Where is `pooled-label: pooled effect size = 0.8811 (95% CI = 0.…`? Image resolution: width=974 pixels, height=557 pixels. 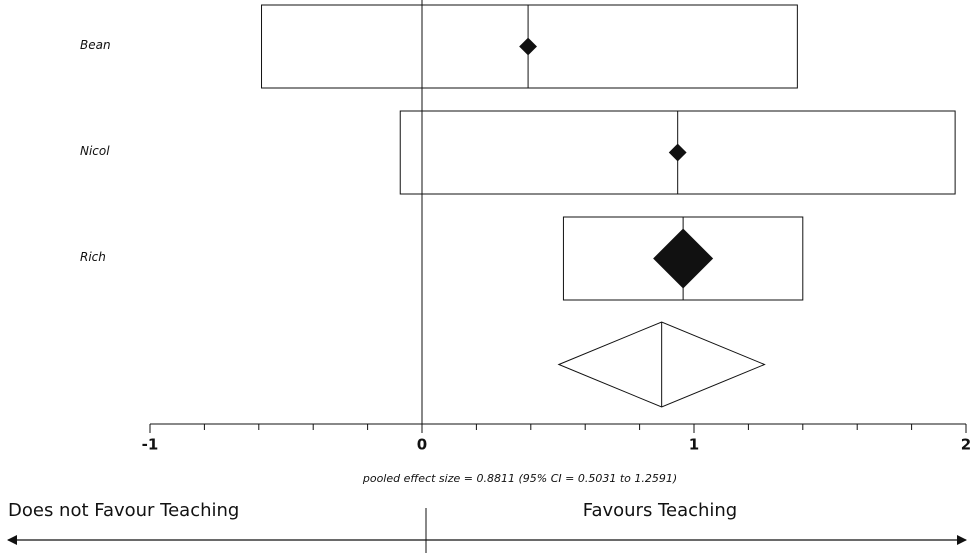 pooled-label: pooled effect size = 0.8811 (95% CI = 0.… is located at coordinates (519, 478).